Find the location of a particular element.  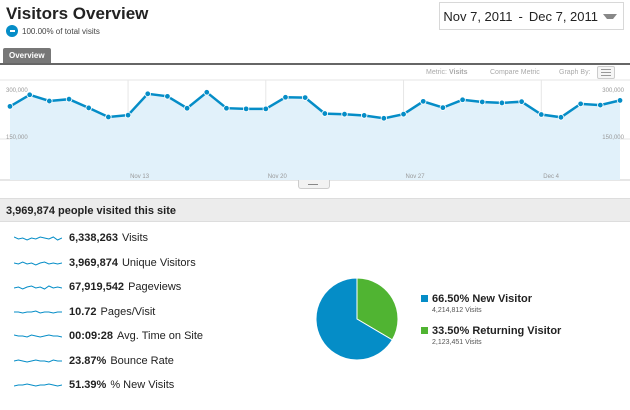

new-visitor-pct: 66.50% is located at coordinates (451, 299).